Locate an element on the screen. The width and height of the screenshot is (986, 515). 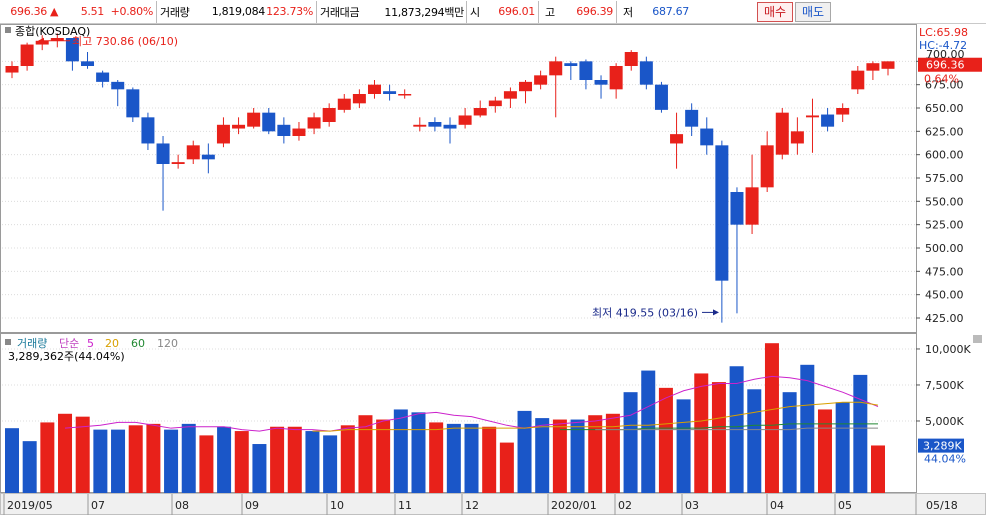
price-axis-tick-label: 500.00 is located at coordinates (944, 248).